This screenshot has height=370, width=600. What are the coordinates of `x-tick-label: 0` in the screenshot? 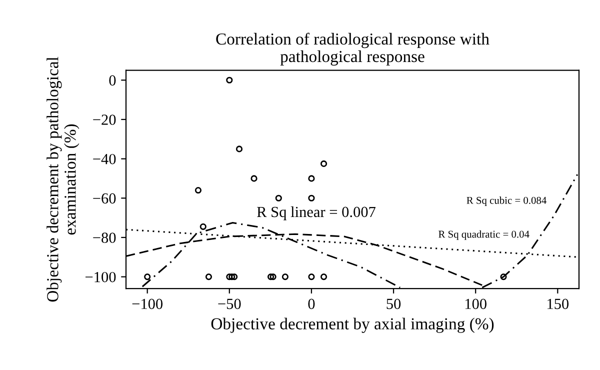 It's located at (311, 304).